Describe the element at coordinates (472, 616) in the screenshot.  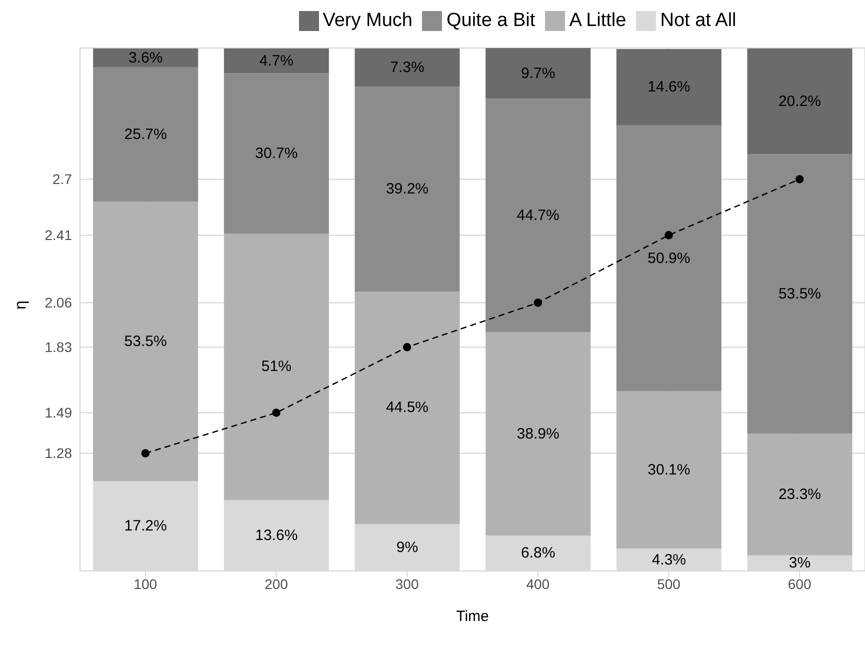
I see `x-axis-title: Time` at that location.